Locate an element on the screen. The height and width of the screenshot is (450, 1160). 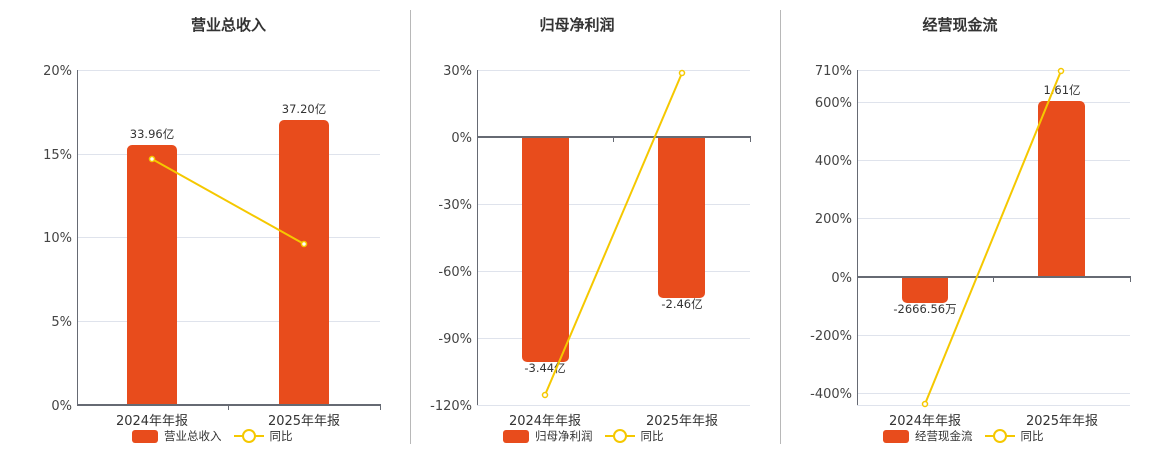
y-tick-label: 710% is located at coordinates (833, 71).